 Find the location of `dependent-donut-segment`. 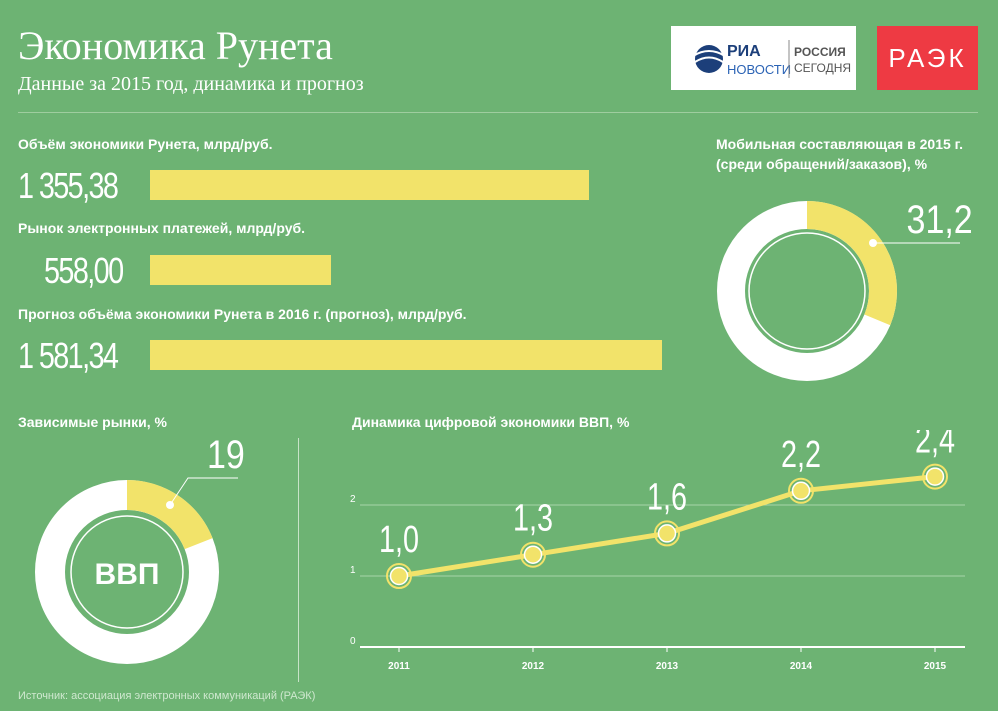

dependent-donut-segment is located at coordinates (169, 515).